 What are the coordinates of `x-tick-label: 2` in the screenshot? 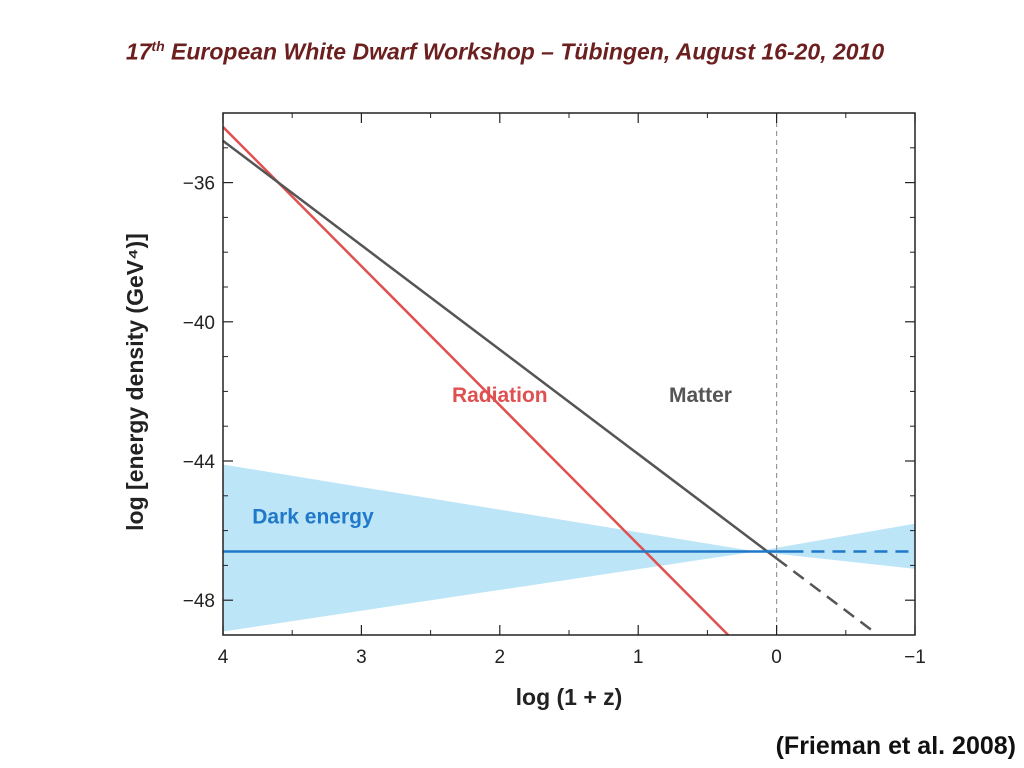 It's located at (500, 657).